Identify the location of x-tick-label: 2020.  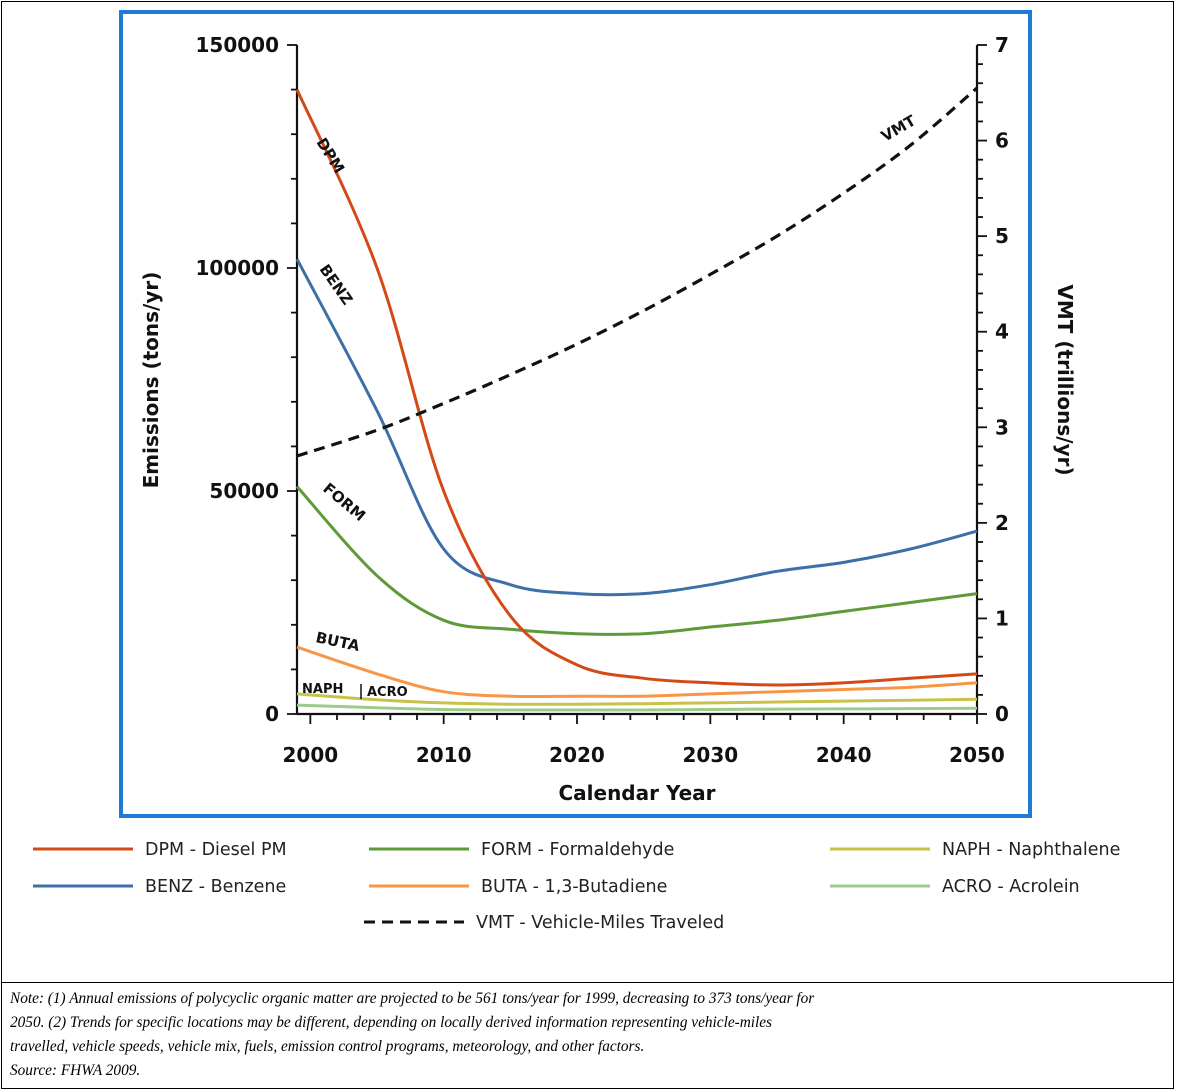
(577, 755).